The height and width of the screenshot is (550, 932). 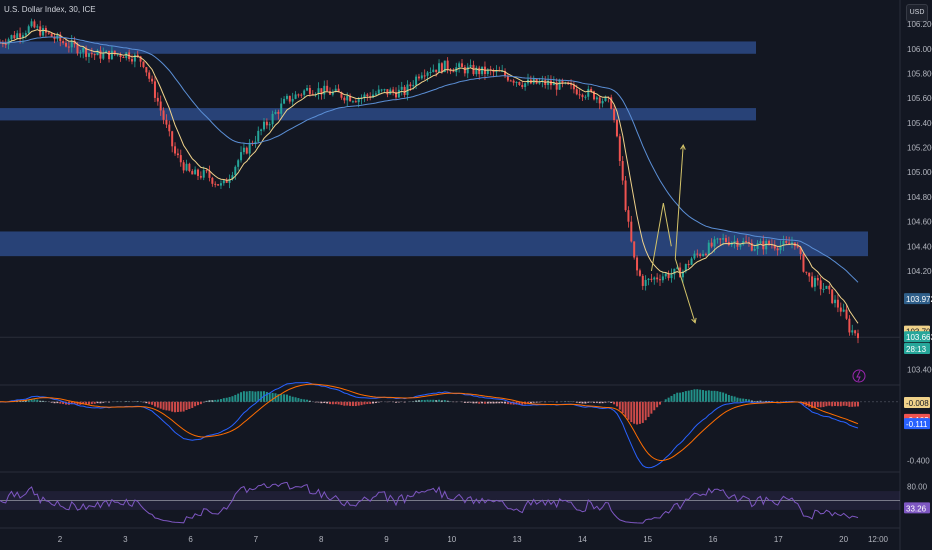 I want to click on price-zone, so click(x=378, y=47).